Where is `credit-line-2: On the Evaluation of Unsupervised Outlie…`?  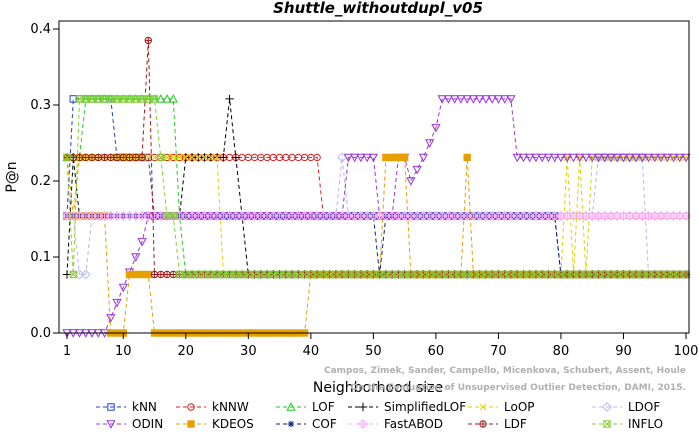
credit-line-2: On the Evaluation of Unsupervised Outlie… is located at coordinates (518, 388).